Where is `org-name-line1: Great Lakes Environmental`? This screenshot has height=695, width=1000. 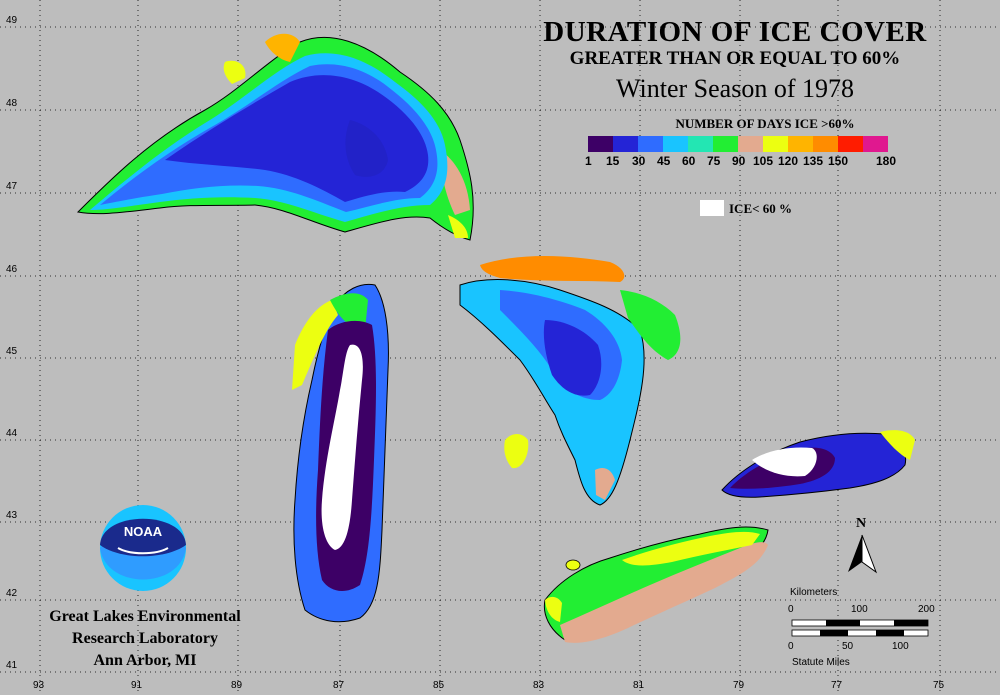 org-name-line1: Great Lakes Environmental is located at coordinates (145, 616).